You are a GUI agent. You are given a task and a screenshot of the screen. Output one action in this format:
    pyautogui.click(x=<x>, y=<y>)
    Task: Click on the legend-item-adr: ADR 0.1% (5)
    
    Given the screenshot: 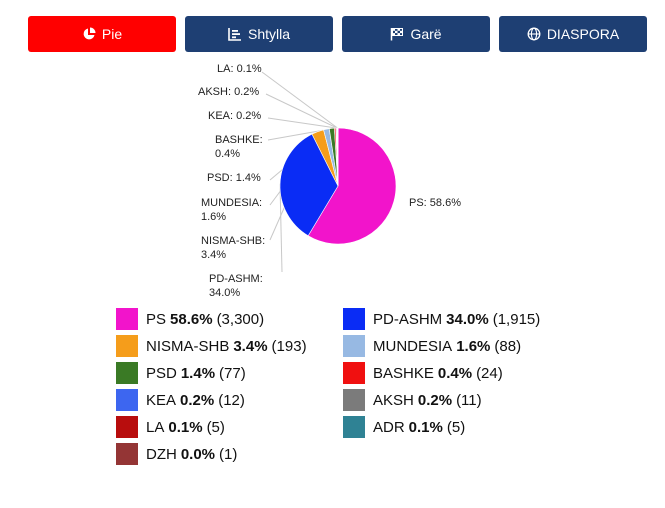 What is the action you would take?
    pyautogui.click(x=404, y=427)
    